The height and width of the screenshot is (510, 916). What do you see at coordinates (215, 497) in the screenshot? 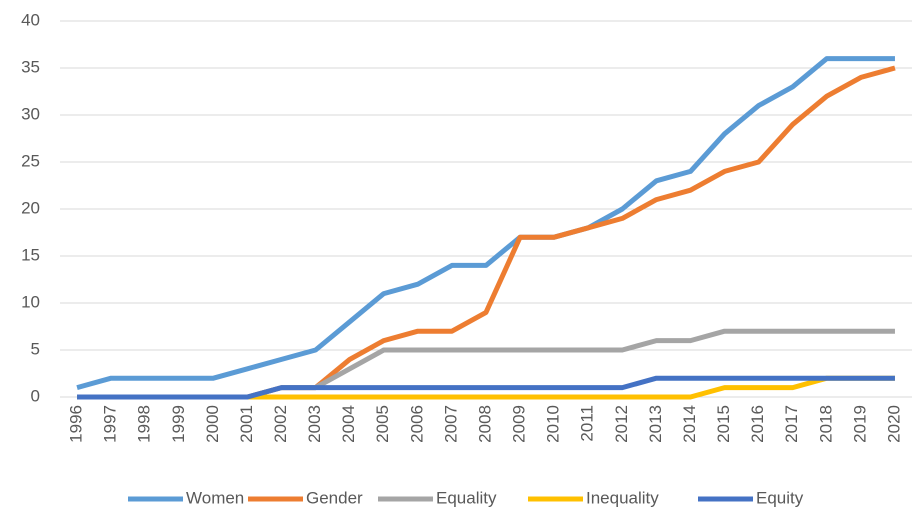
I see `legend-label: Women` at bounding box center [215, 497].